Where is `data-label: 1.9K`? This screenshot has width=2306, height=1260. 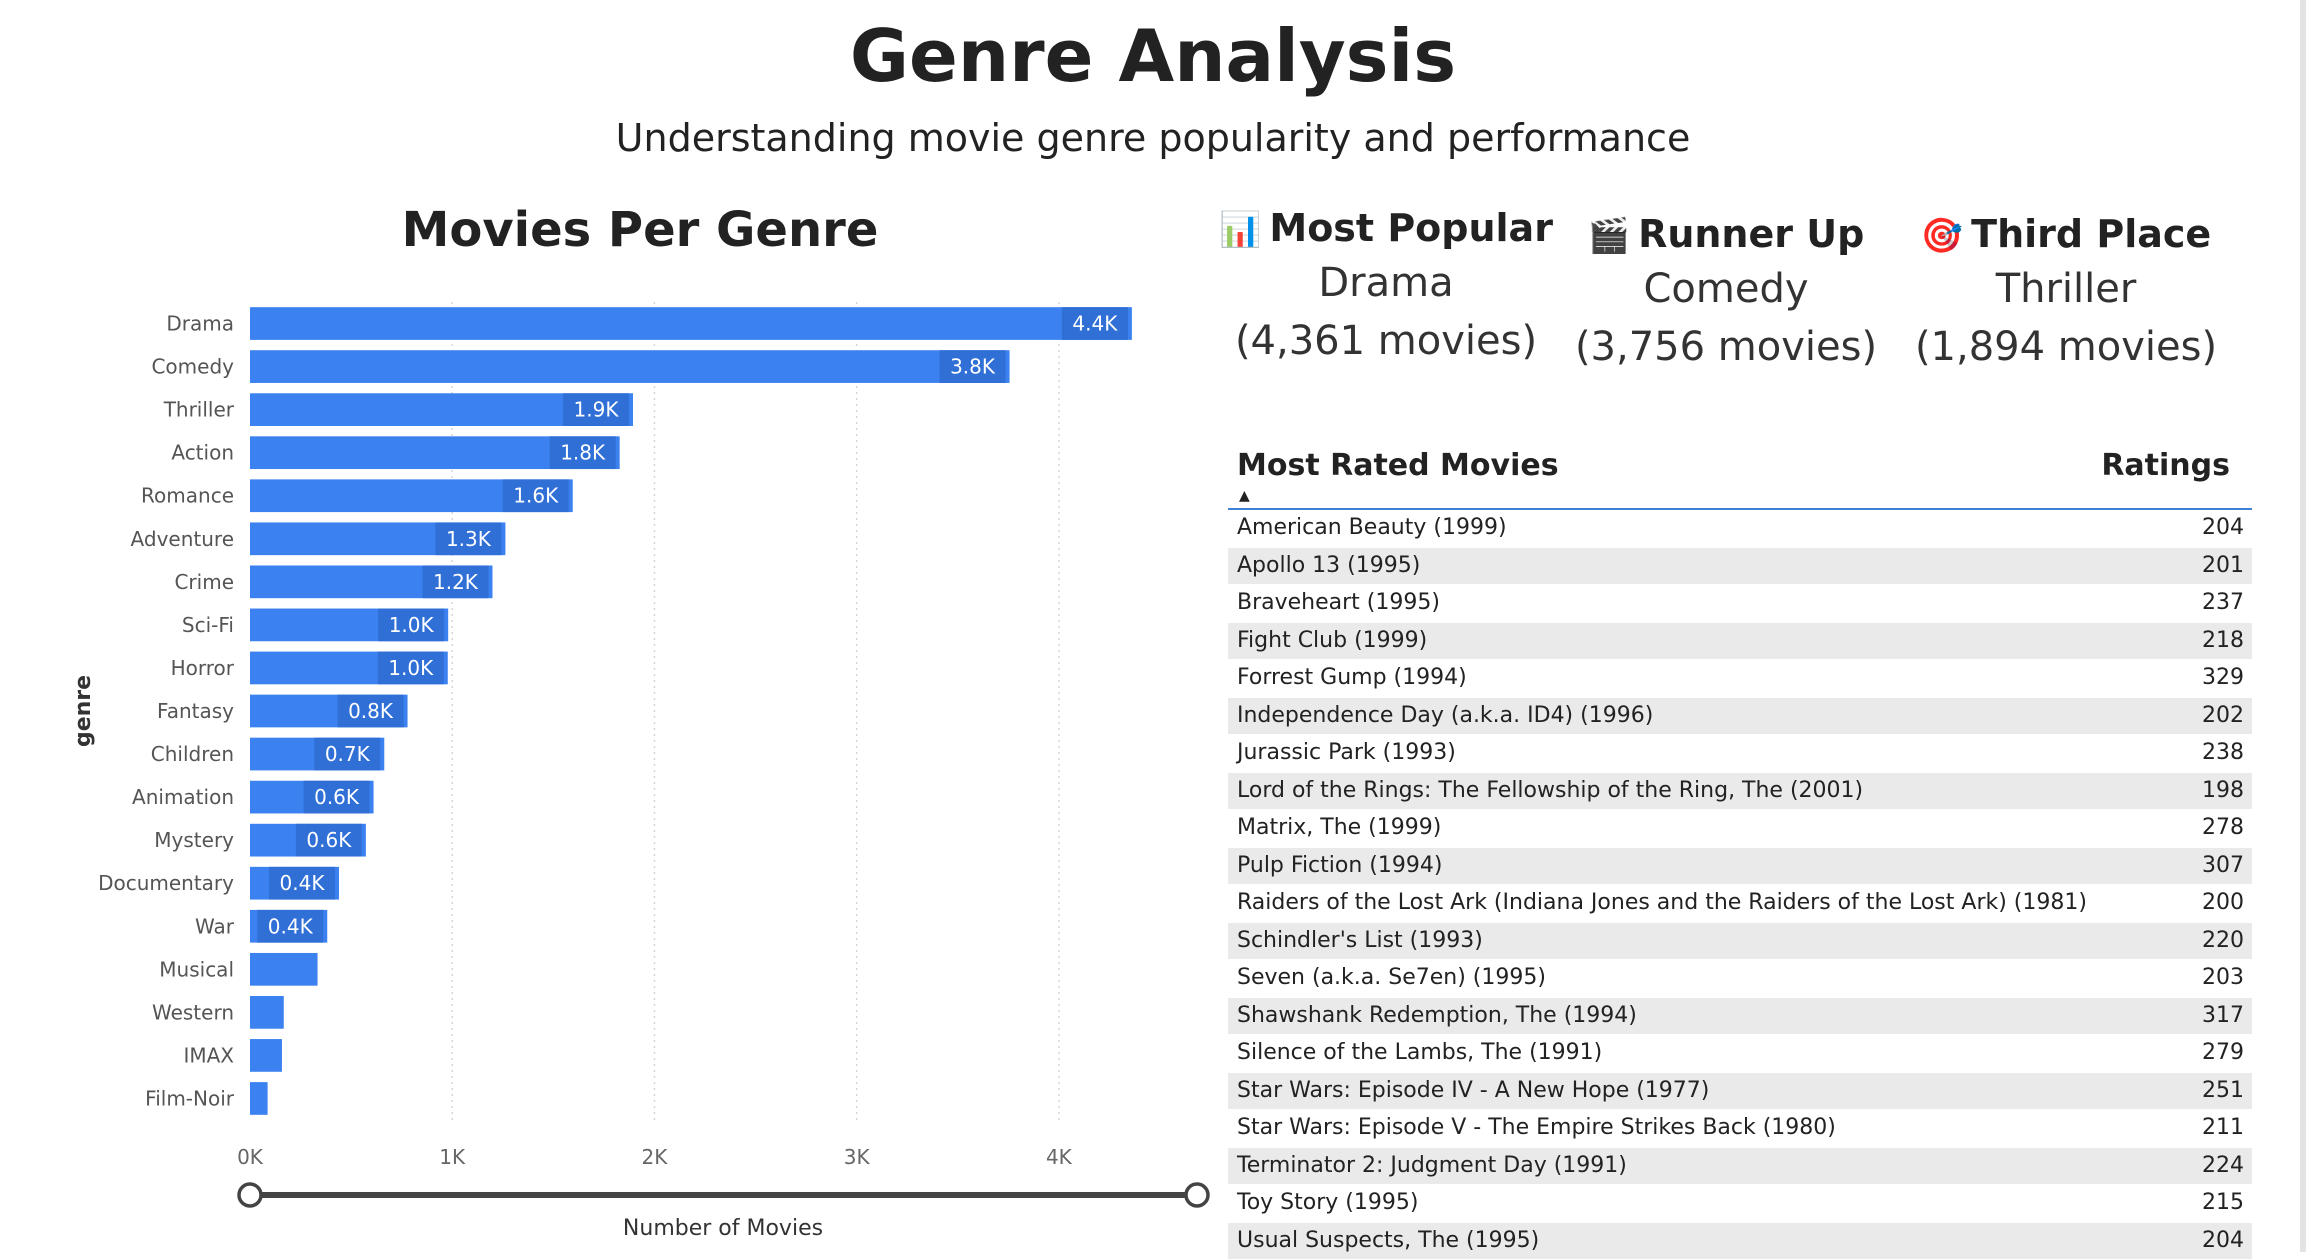 data-label: 1.9K is located at coordinates (597, 410).